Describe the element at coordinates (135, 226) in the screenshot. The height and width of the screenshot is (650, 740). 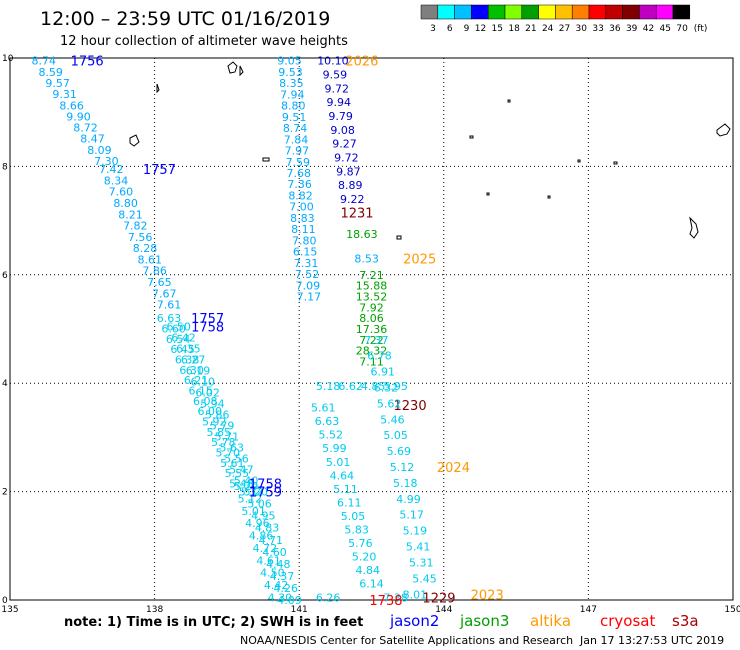
I see `swh-value: 7.82` at that location.